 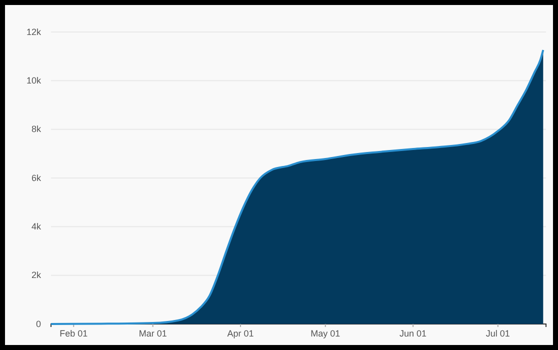 I want to click on y-tick-label: 4k, so click(x=36, y=227).